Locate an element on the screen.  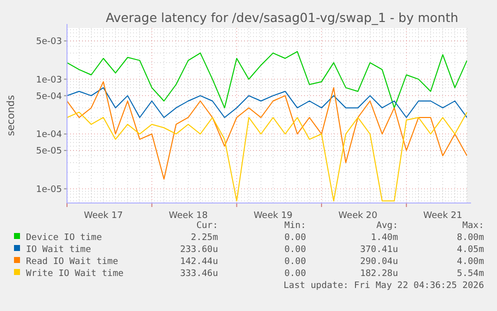
x-tick-label: Week 17 is located at coordinates (103, 216).